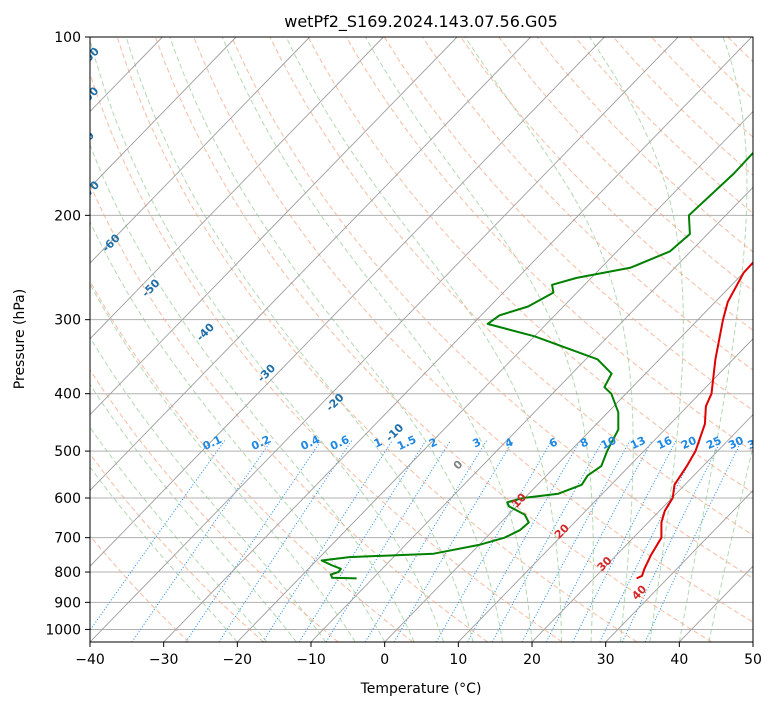  What do you see at coordinates (164, 660) in the screenshot?
I see `x-tick-label: −30` at bounding box center [164, 660].